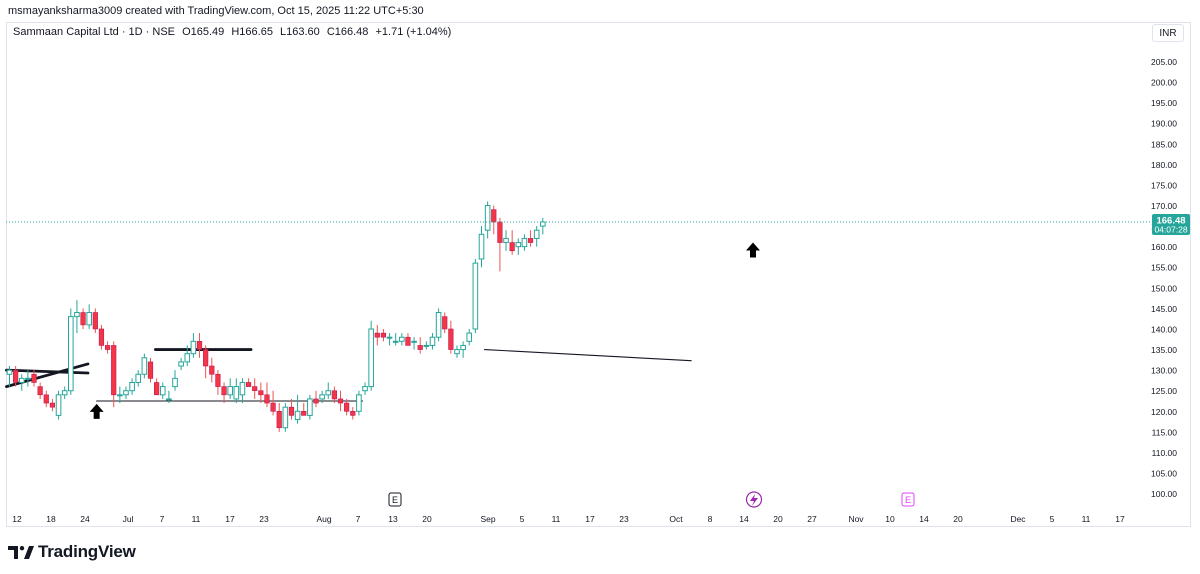  Describe the element at coordinates (395, 499) in the screenshot. I see `earnings-event-icon: E` at that location.